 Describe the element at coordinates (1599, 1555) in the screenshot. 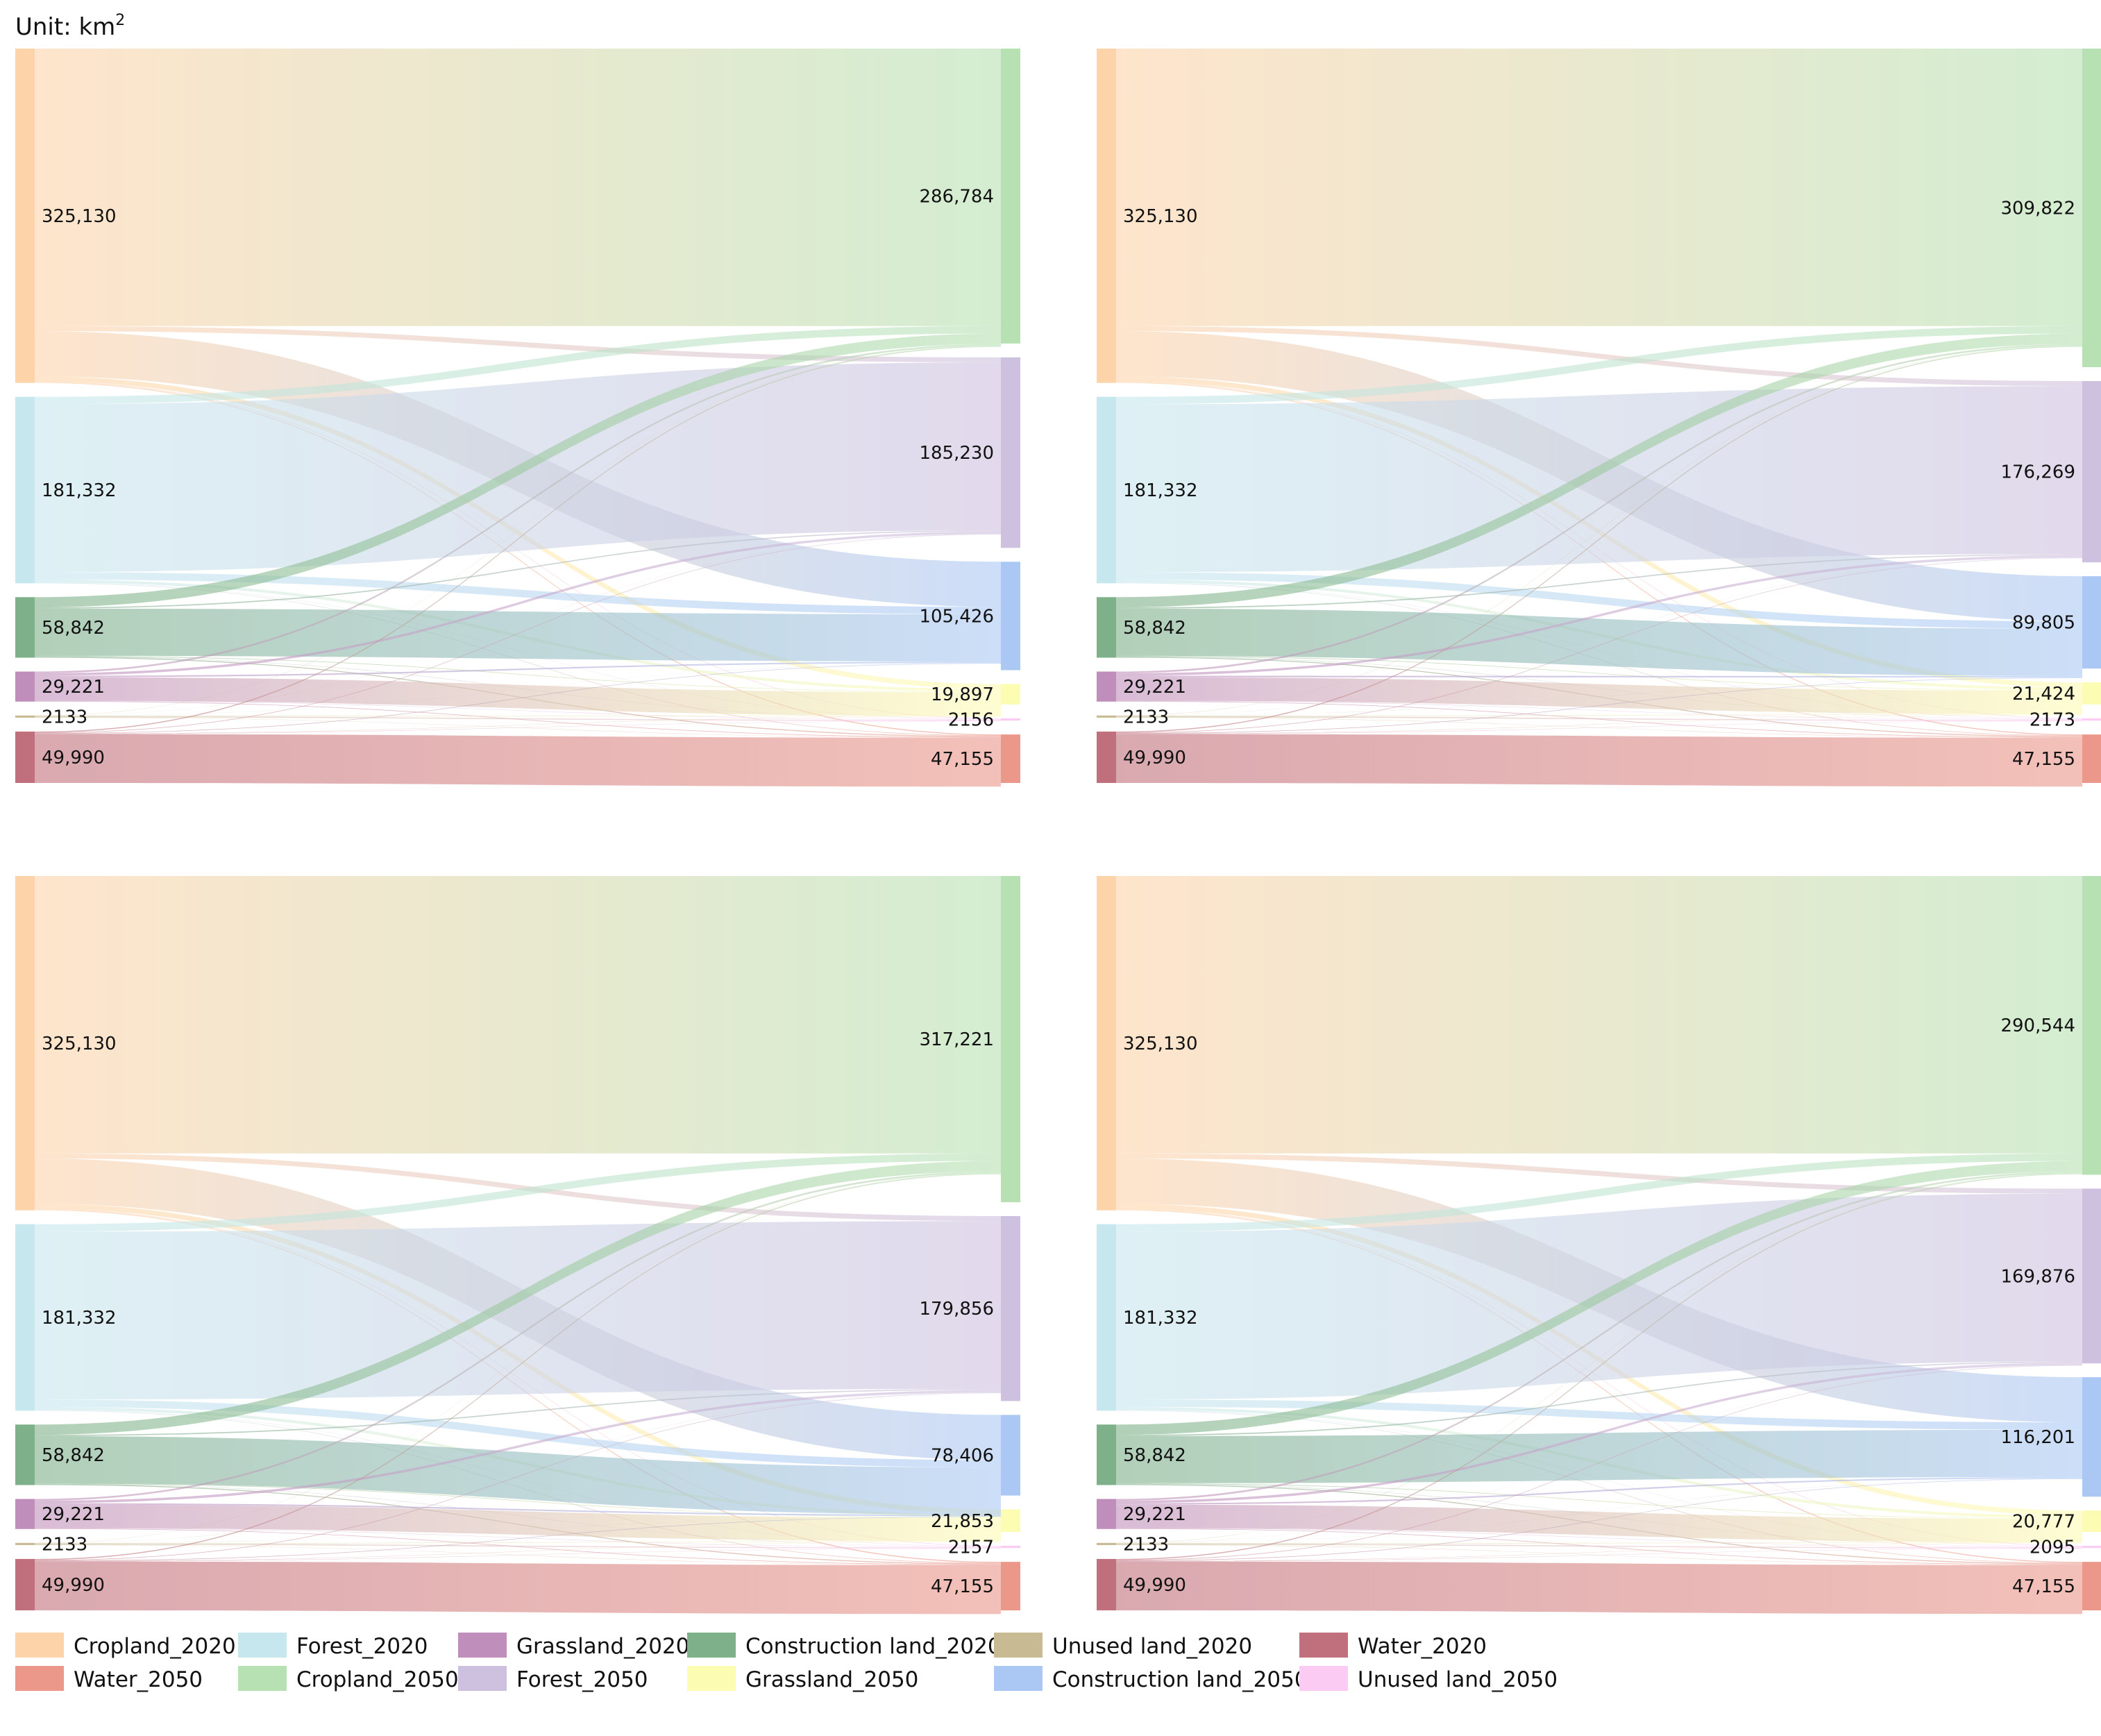

I see `flow-water-to-unused-land` at that location.